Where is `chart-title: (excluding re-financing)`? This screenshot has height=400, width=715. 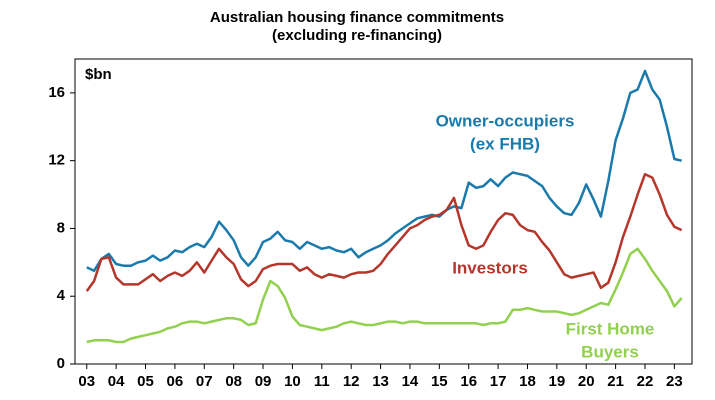 chart-title: (excluding re-financing) is located at coordinates (357, 35).